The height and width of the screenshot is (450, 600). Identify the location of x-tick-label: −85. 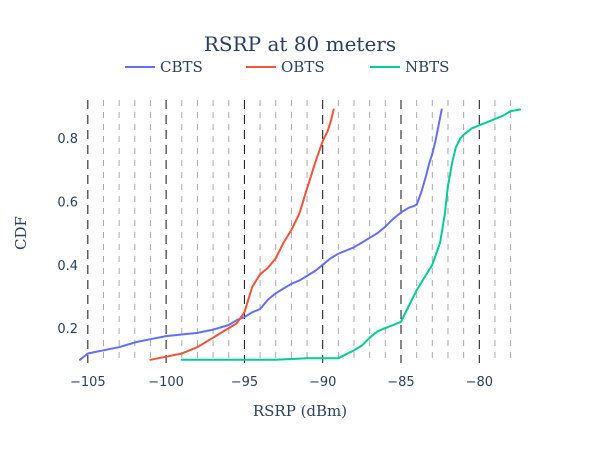
(400, 382).